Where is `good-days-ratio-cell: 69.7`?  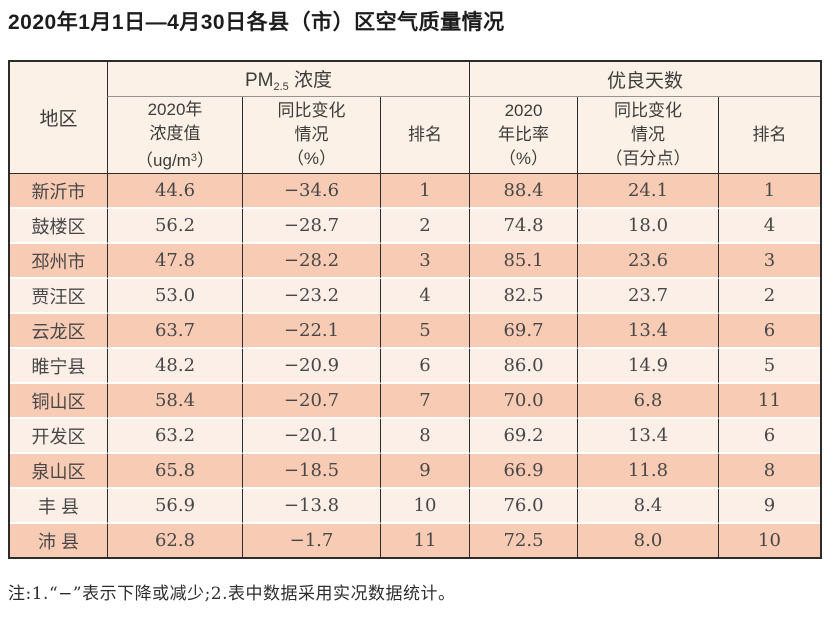
good-days-ratio-cell: 69.7 is located at coordinates (523, 331).